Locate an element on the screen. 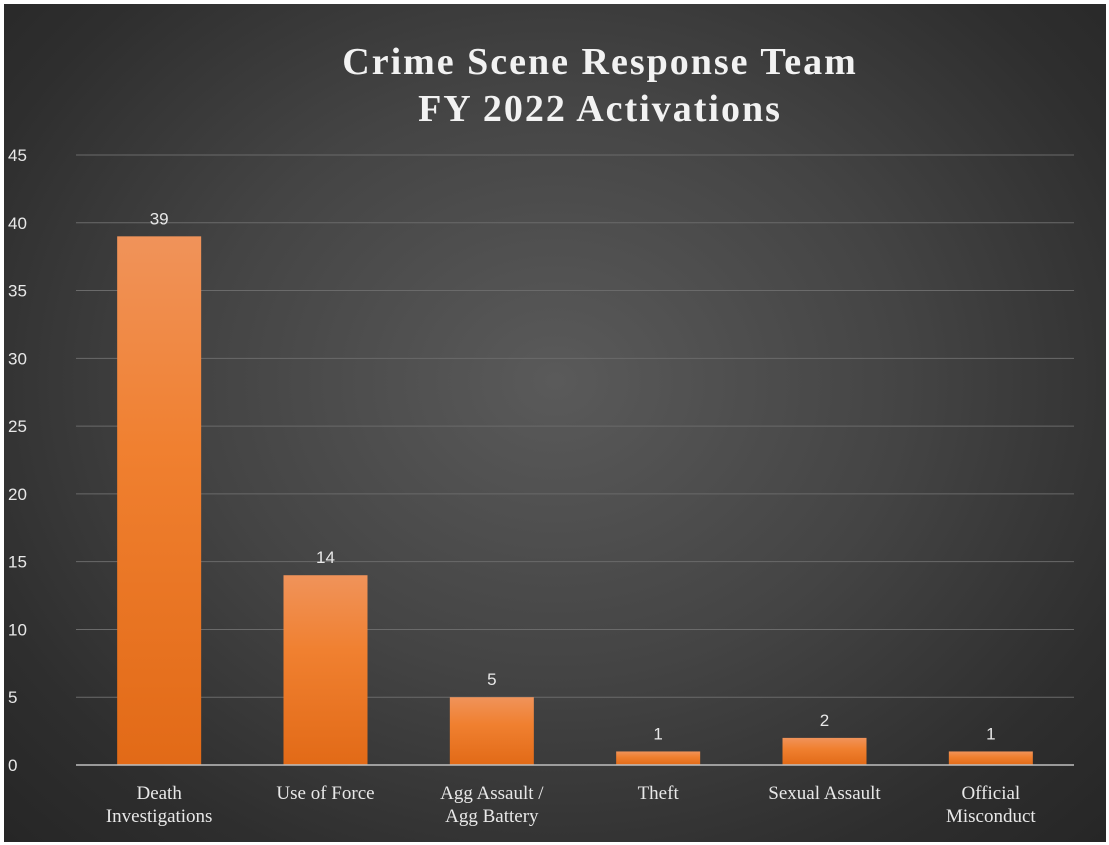 The height and width of the screenshot is (845, 1109). x-category-label: Investigations is located at coordinates (159, 816).